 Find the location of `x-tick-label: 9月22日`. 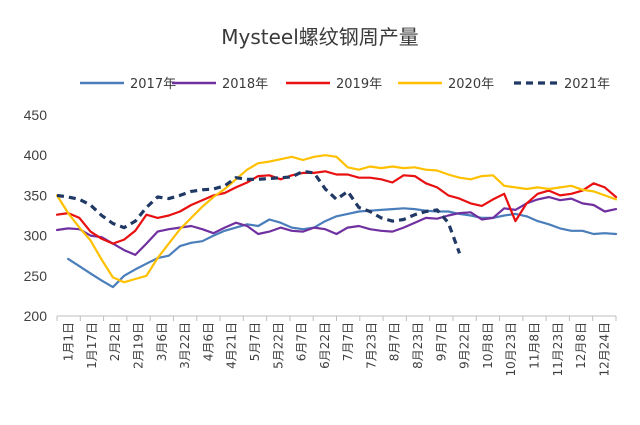

x-tick-label: 9月22日 is located at coordinates (465, 345).